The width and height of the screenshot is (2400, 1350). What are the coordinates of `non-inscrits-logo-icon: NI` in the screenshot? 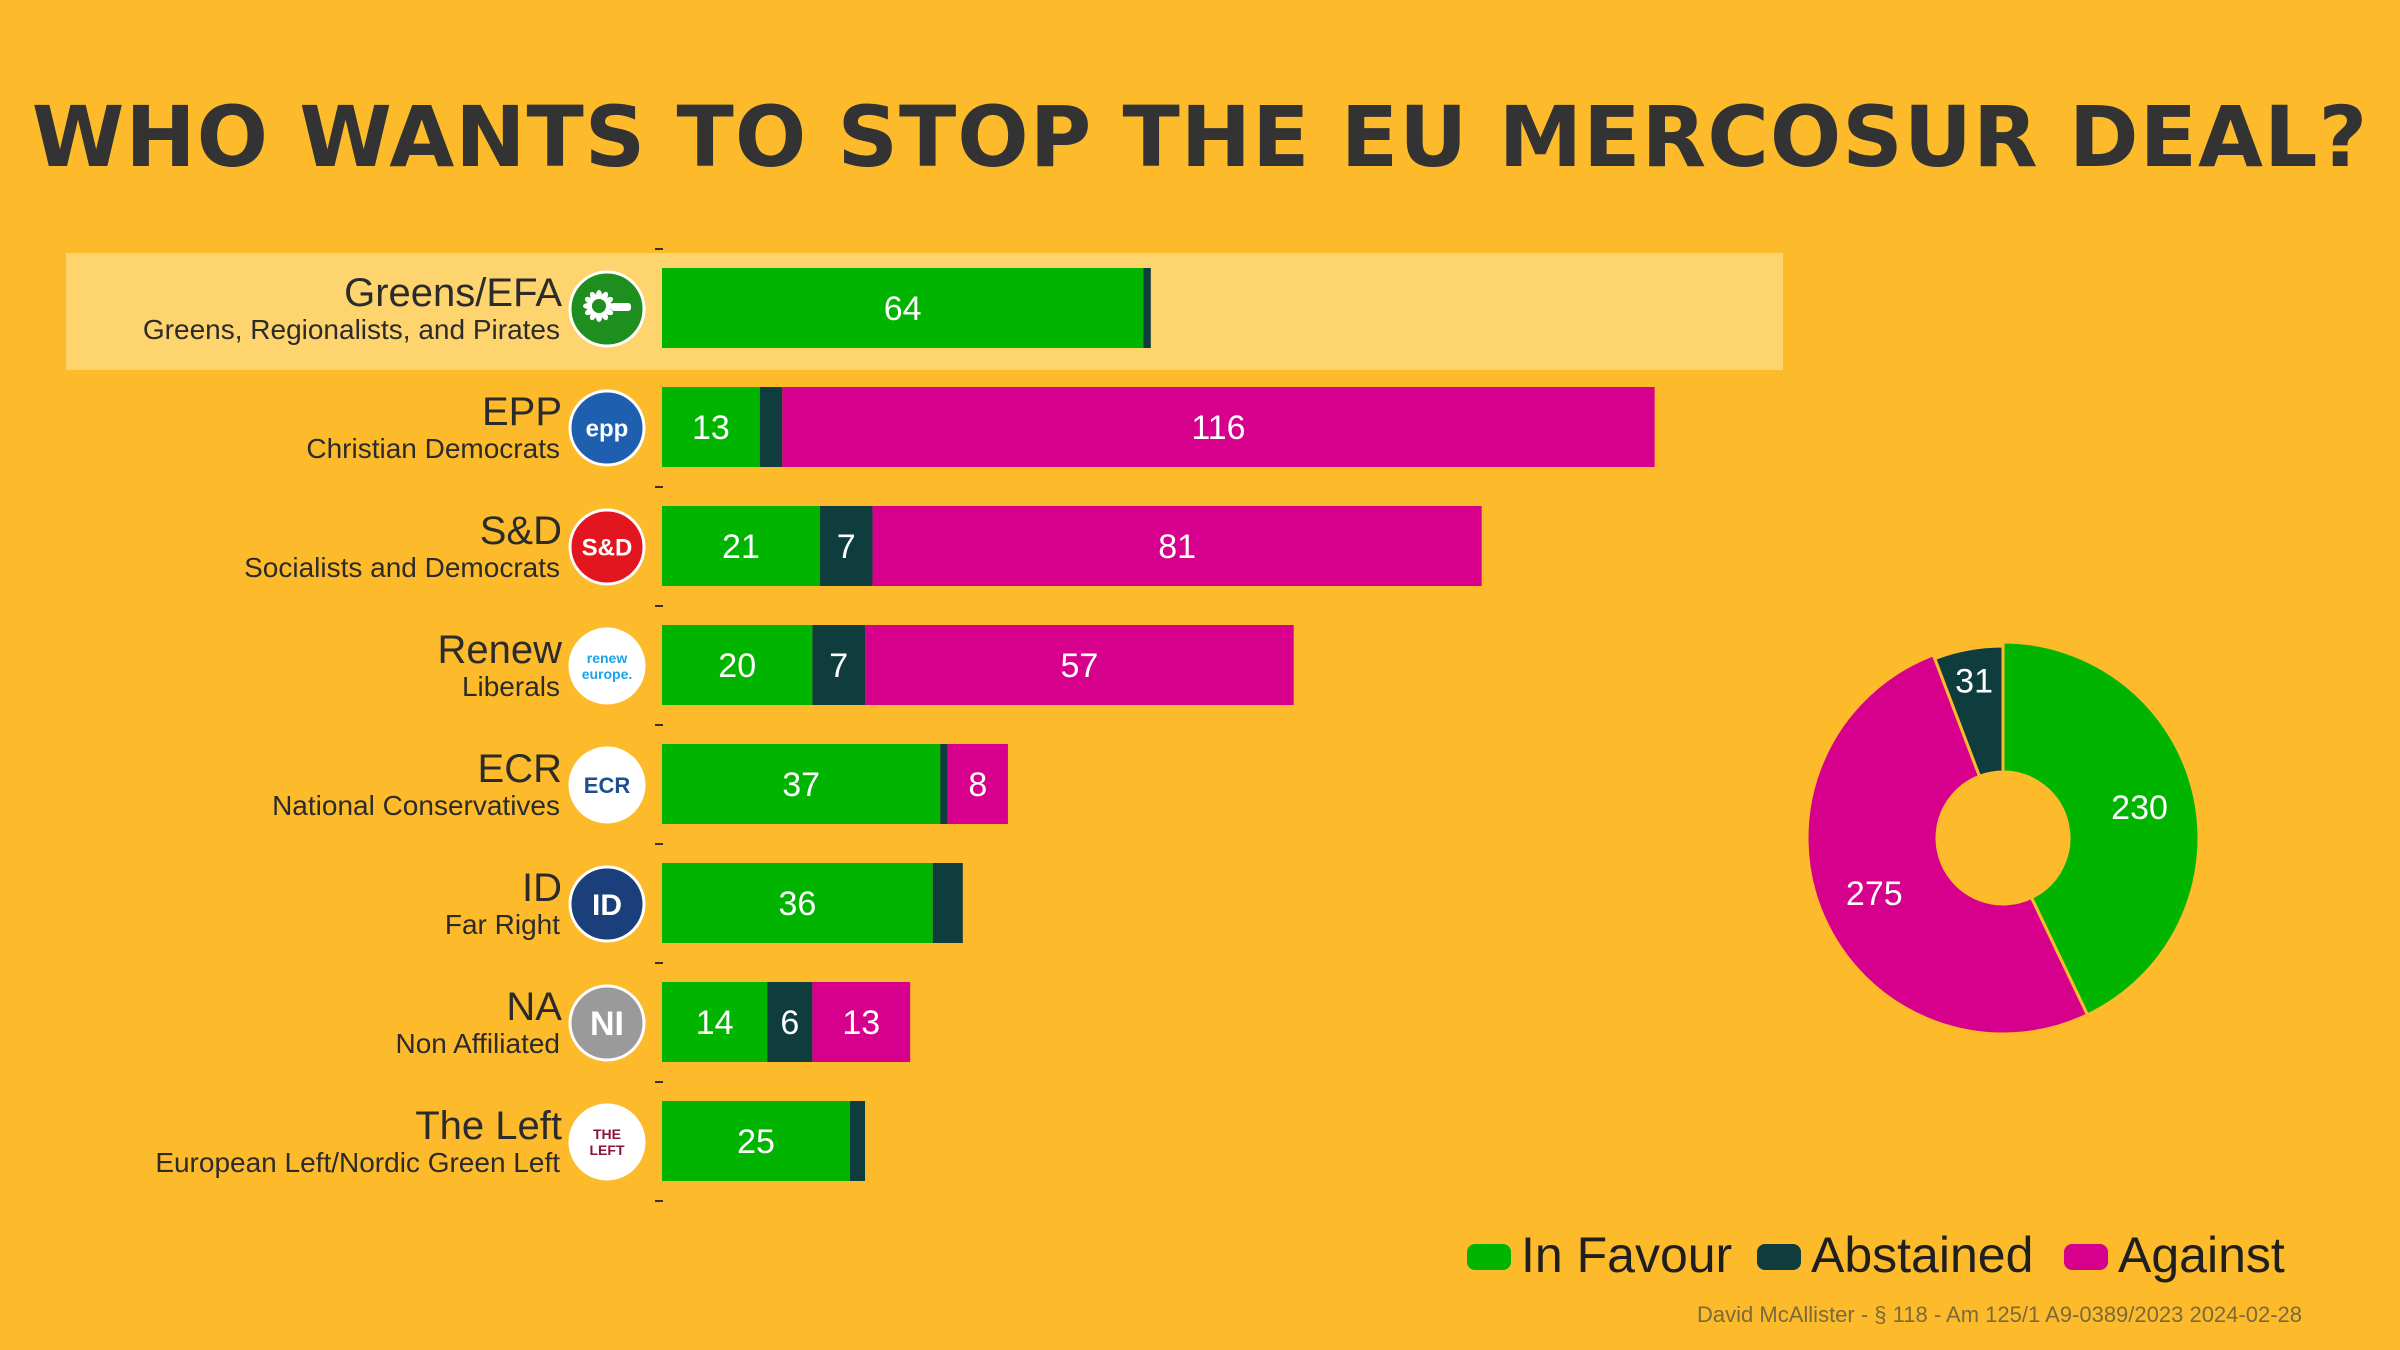 It's located at (607, 1023).